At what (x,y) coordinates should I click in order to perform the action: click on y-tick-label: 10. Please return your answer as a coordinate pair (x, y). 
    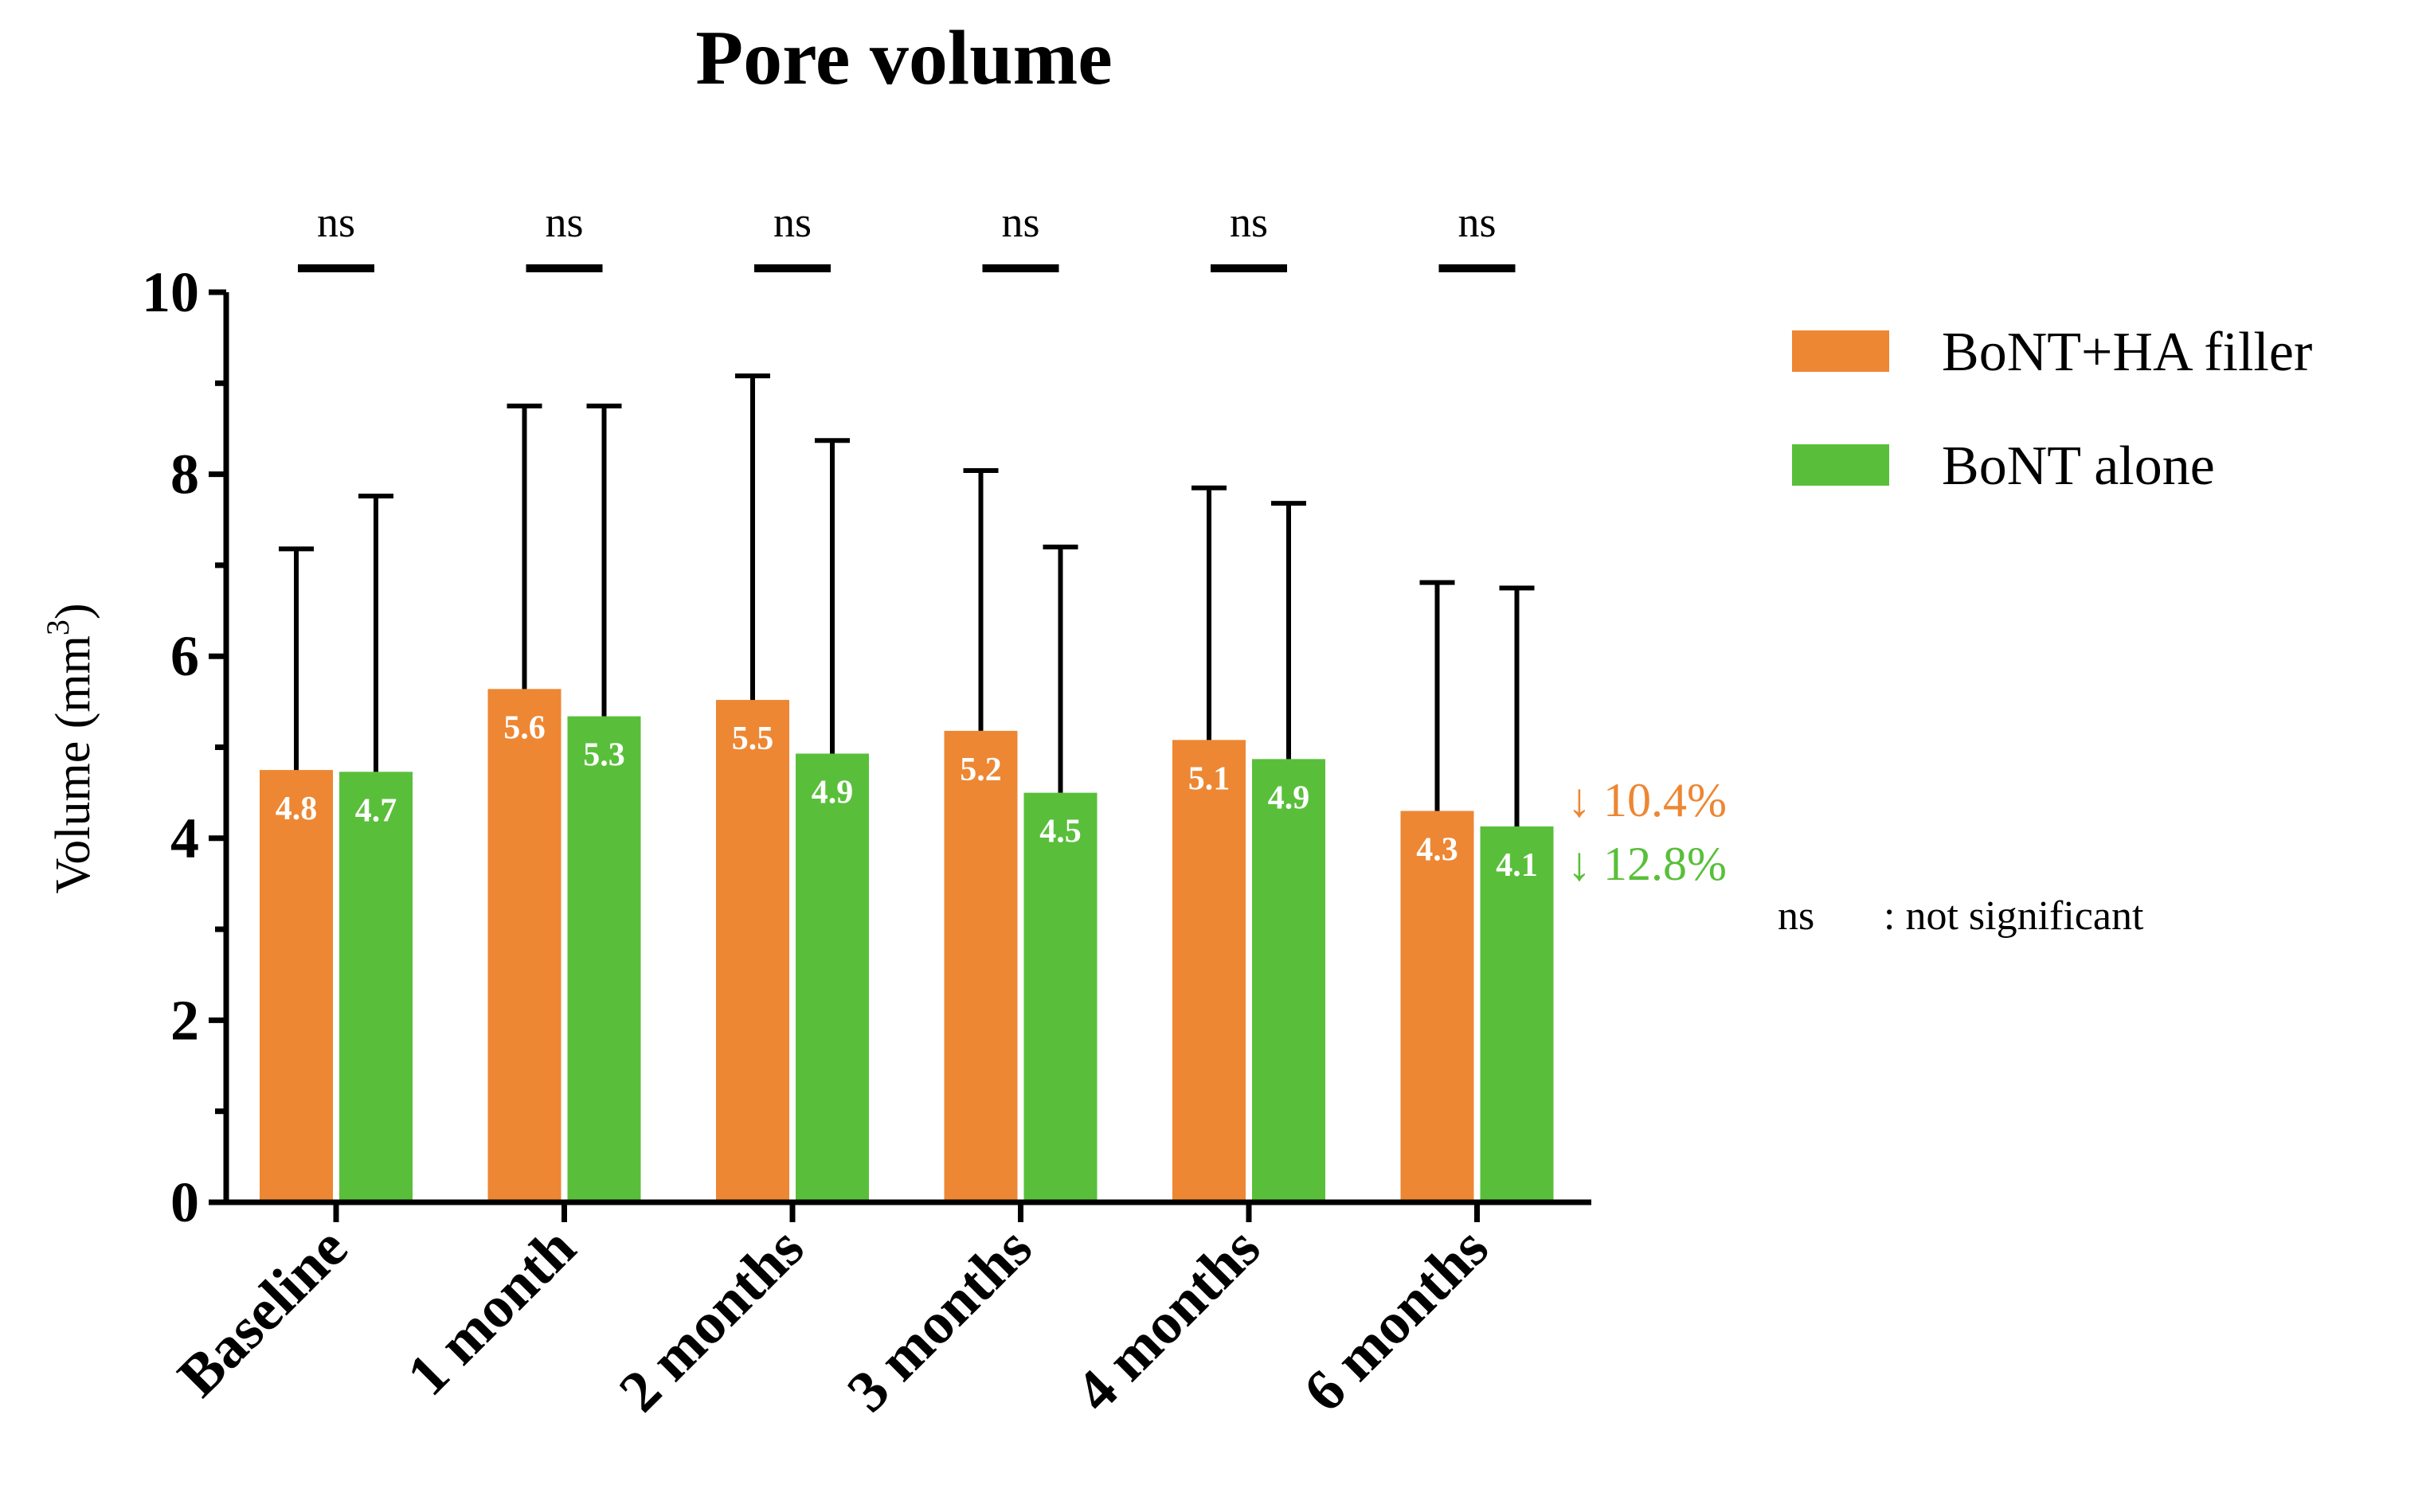
    Looking at the image, I should click on (170, 292).